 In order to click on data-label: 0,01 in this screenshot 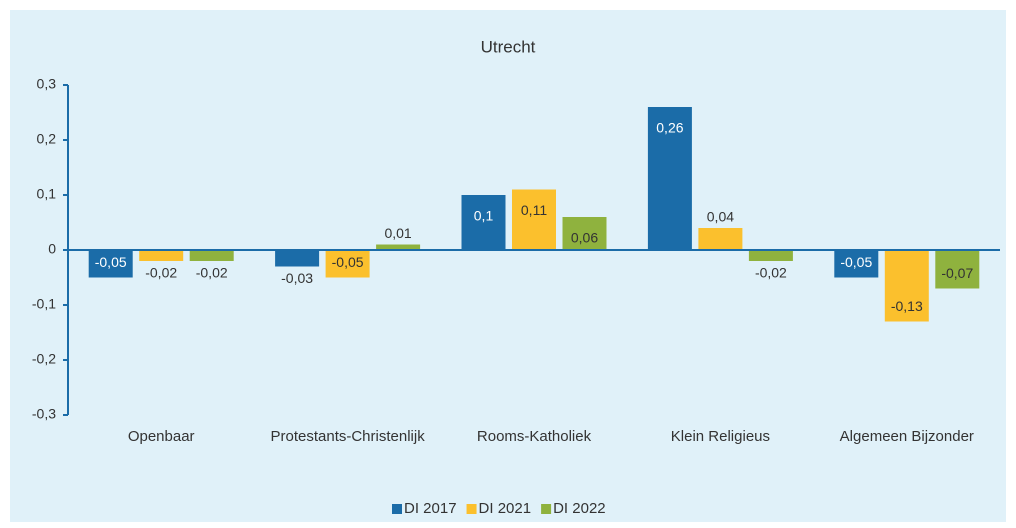, I will do `click(397, 233)`.